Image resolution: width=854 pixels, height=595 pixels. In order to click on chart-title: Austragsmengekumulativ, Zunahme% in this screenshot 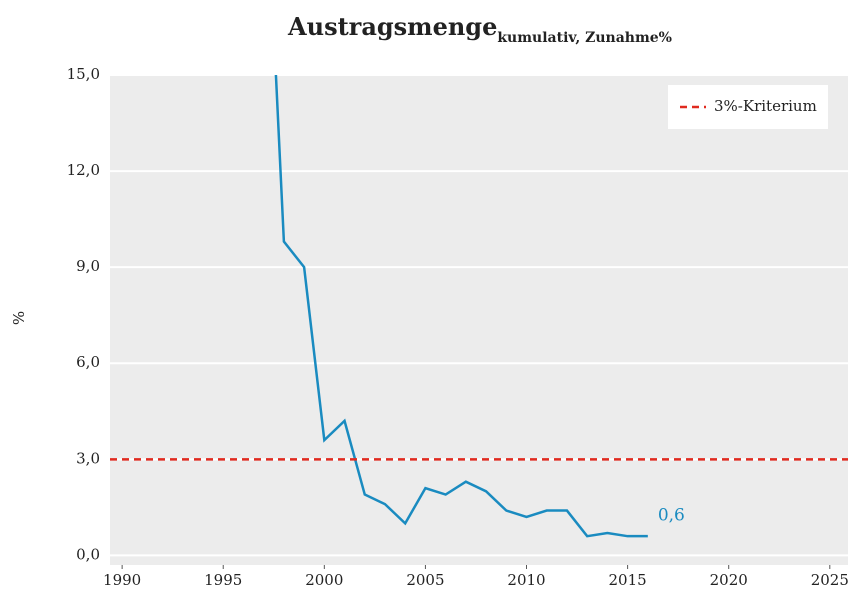, I will do `click(479, 29)`.